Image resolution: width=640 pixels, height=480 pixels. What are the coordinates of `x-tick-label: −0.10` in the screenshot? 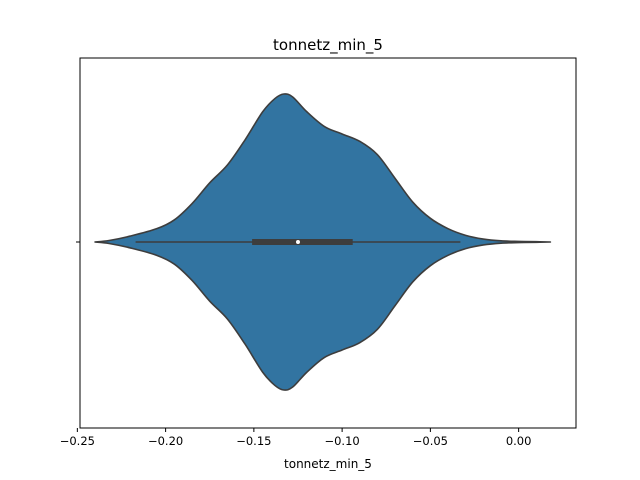 It's located at (341, 441).